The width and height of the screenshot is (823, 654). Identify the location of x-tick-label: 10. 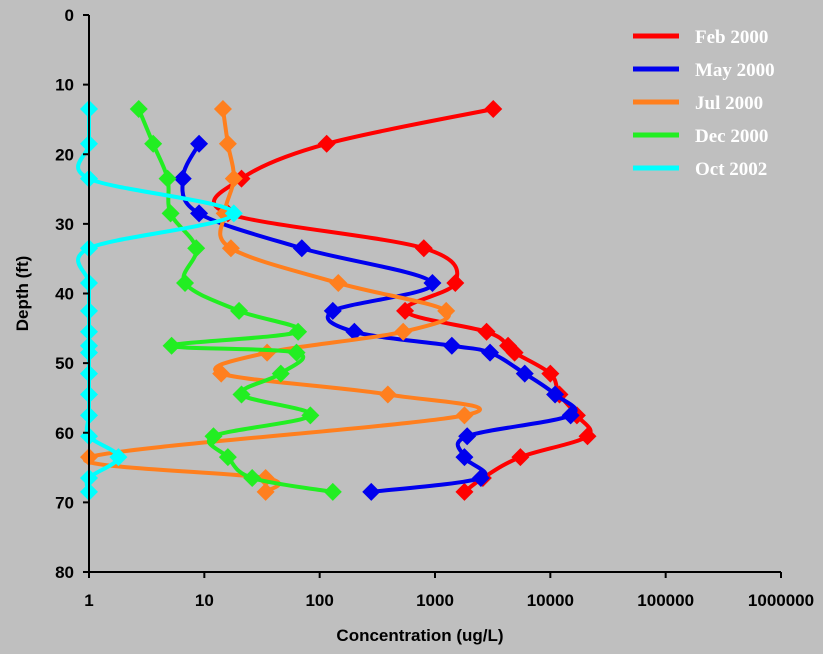
(204, 600).